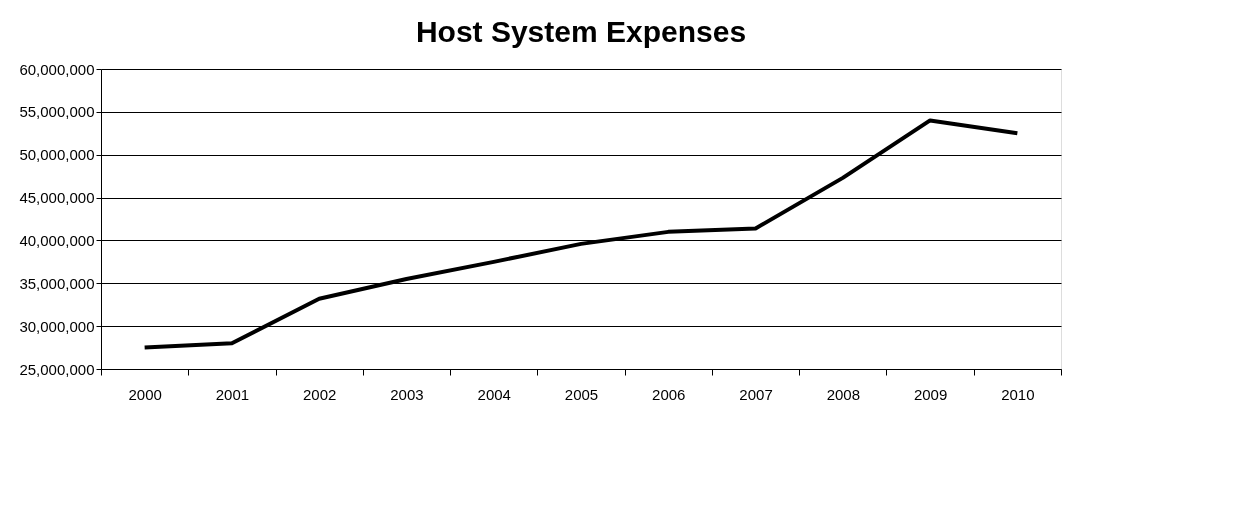 Image resolution: width=1244 pixels, height=514 pixels. What do you see at coordinates (57, 69) in the screenshot?
I see `y-tick-label: 60,000,000` at bounding box center [57, 69].